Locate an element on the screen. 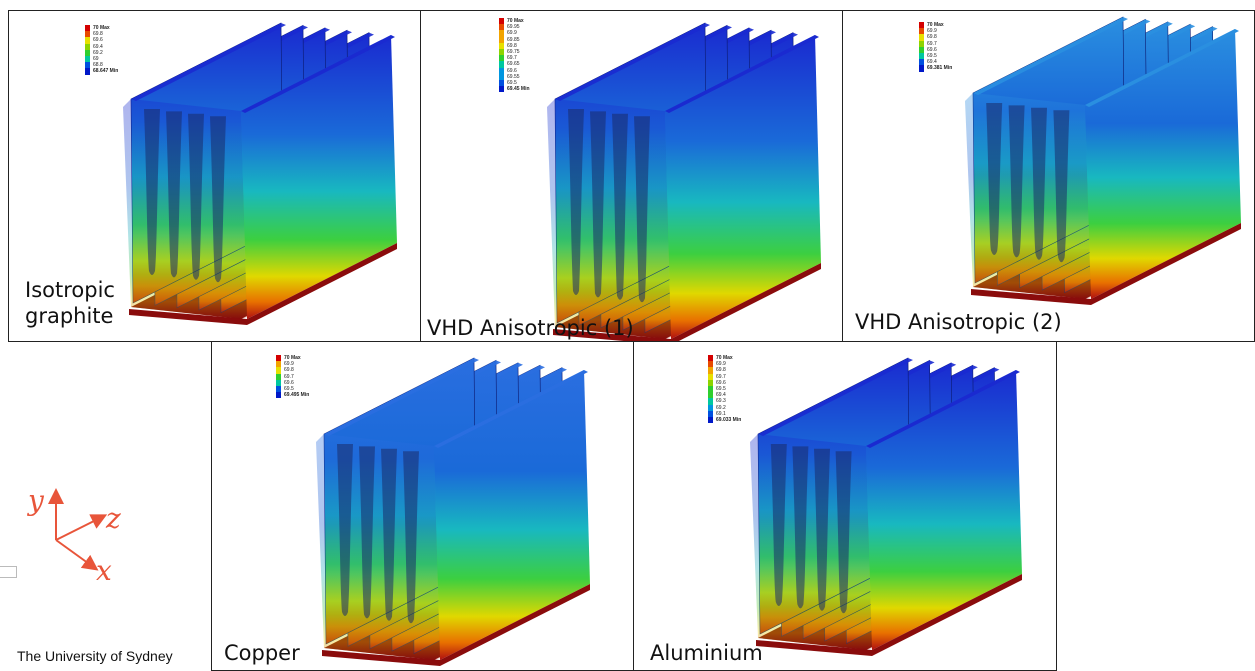  legend-value: 69.4 is located at coordinates (932, 62).